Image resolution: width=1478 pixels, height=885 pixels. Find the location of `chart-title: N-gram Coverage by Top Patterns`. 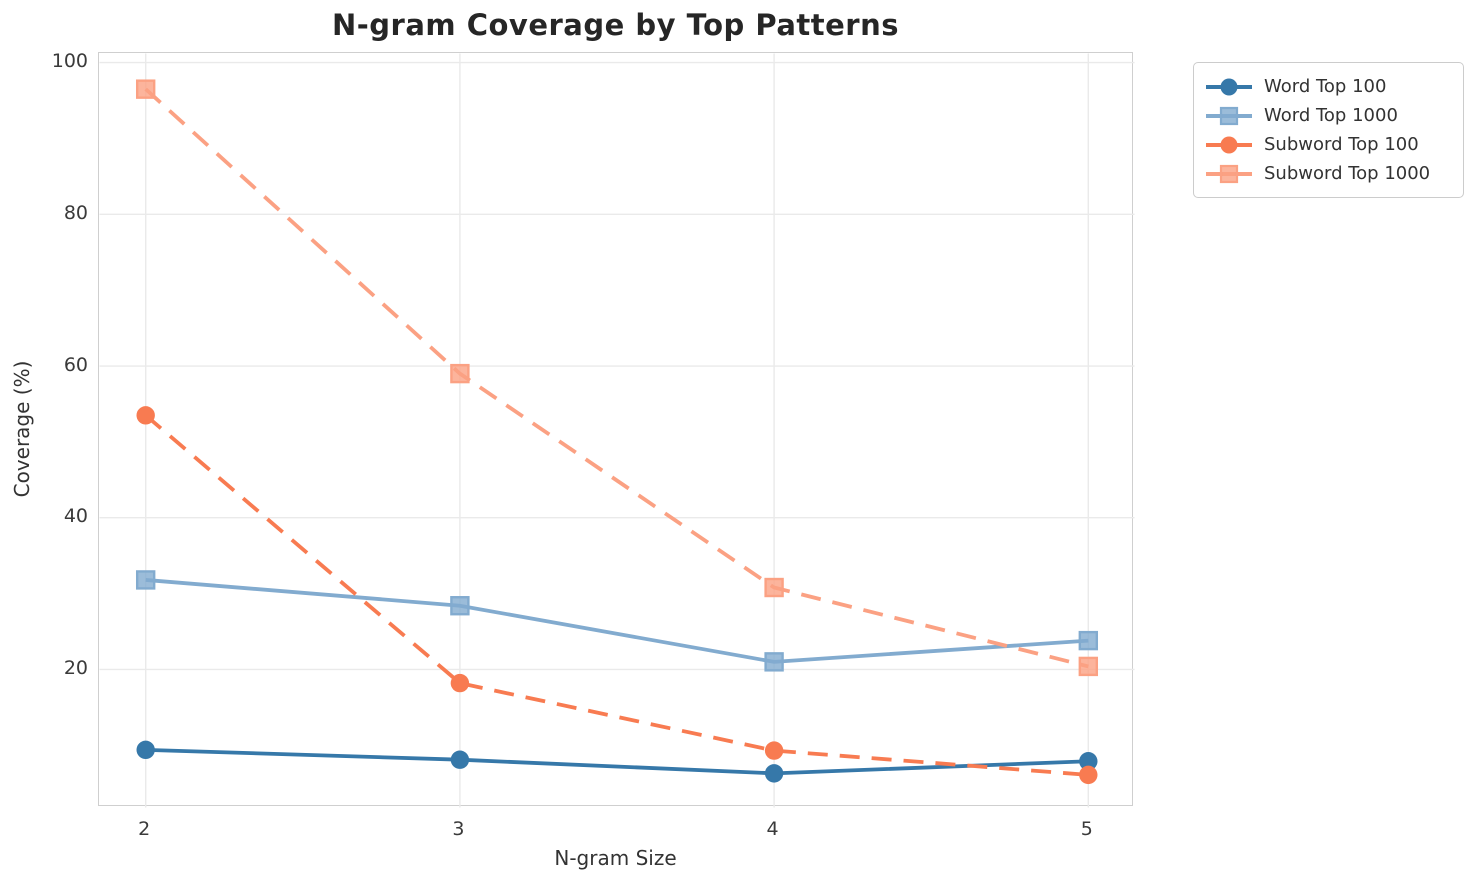

chart-title: N-gram Coverage by Top Patterns is located at coordinates (615, 25).